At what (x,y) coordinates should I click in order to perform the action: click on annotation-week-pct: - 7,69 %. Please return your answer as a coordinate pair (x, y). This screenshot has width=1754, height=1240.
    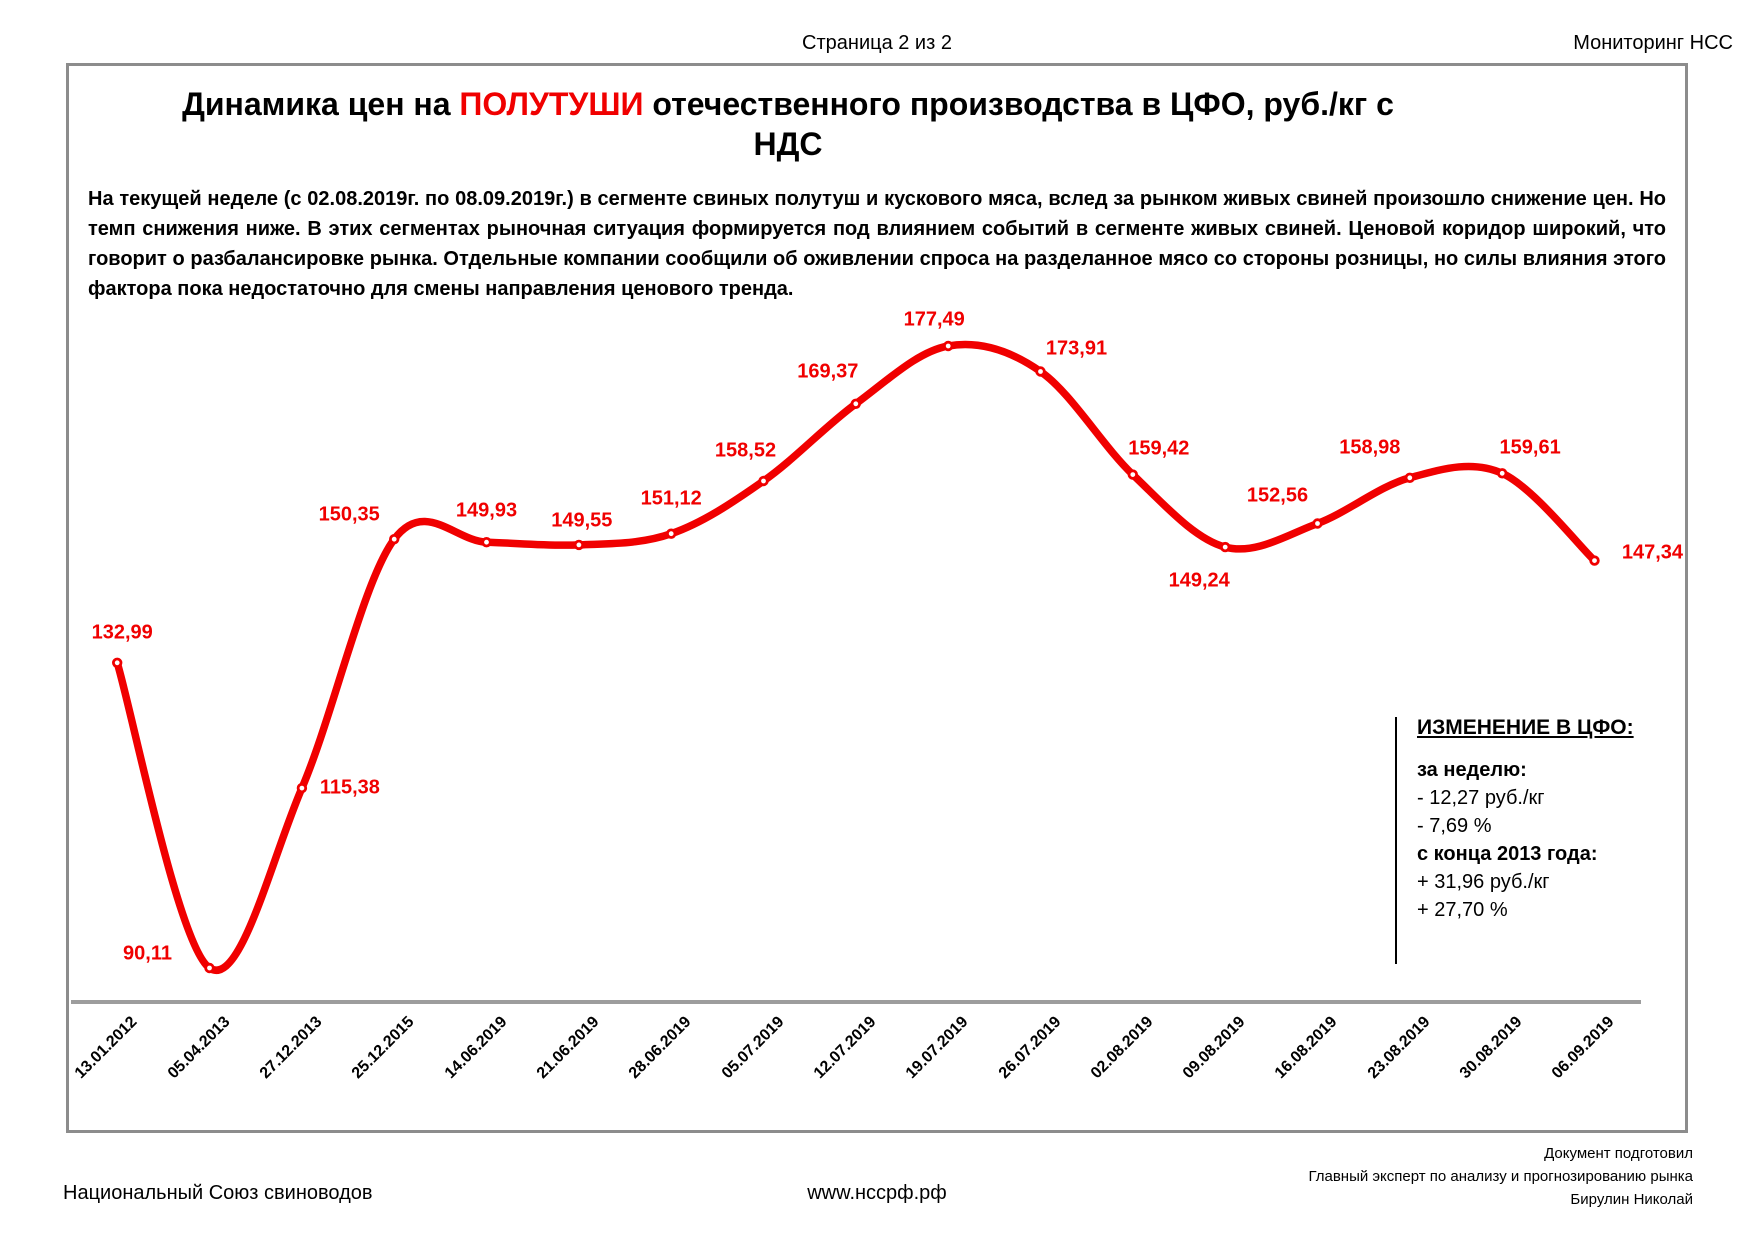
    Looking at the image, I should click on (1454, 826).